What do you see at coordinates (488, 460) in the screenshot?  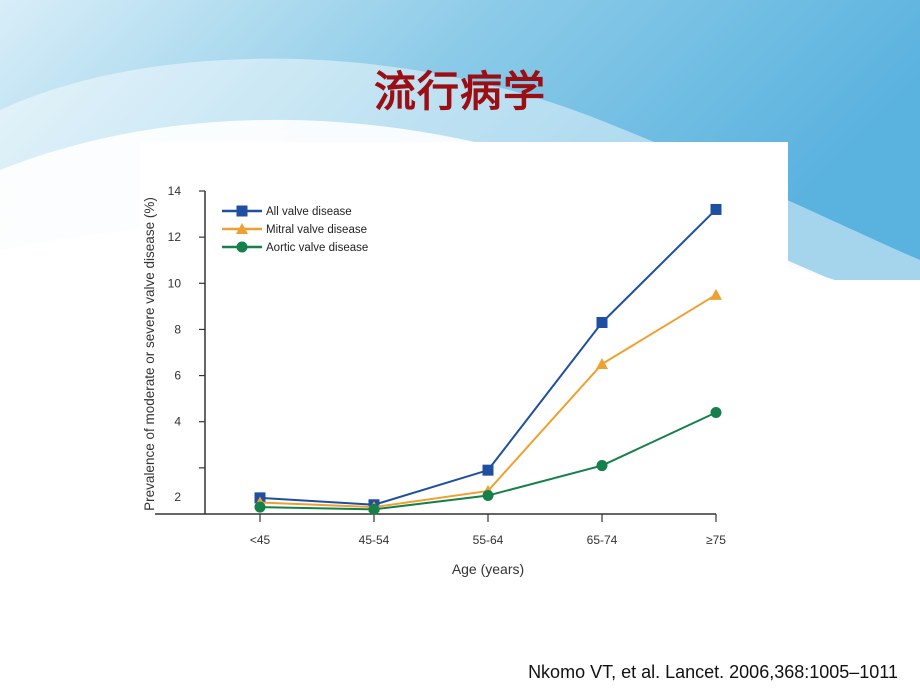 I see `series-aortic-valve-disease` at bounding box center [488, 460].